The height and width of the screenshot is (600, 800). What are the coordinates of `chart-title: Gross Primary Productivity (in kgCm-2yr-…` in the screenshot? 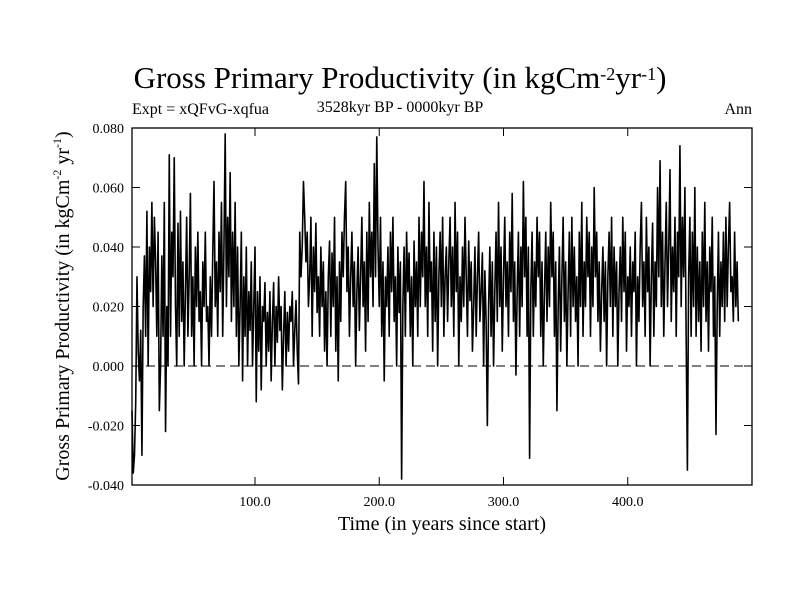 It's located at (400, 78).